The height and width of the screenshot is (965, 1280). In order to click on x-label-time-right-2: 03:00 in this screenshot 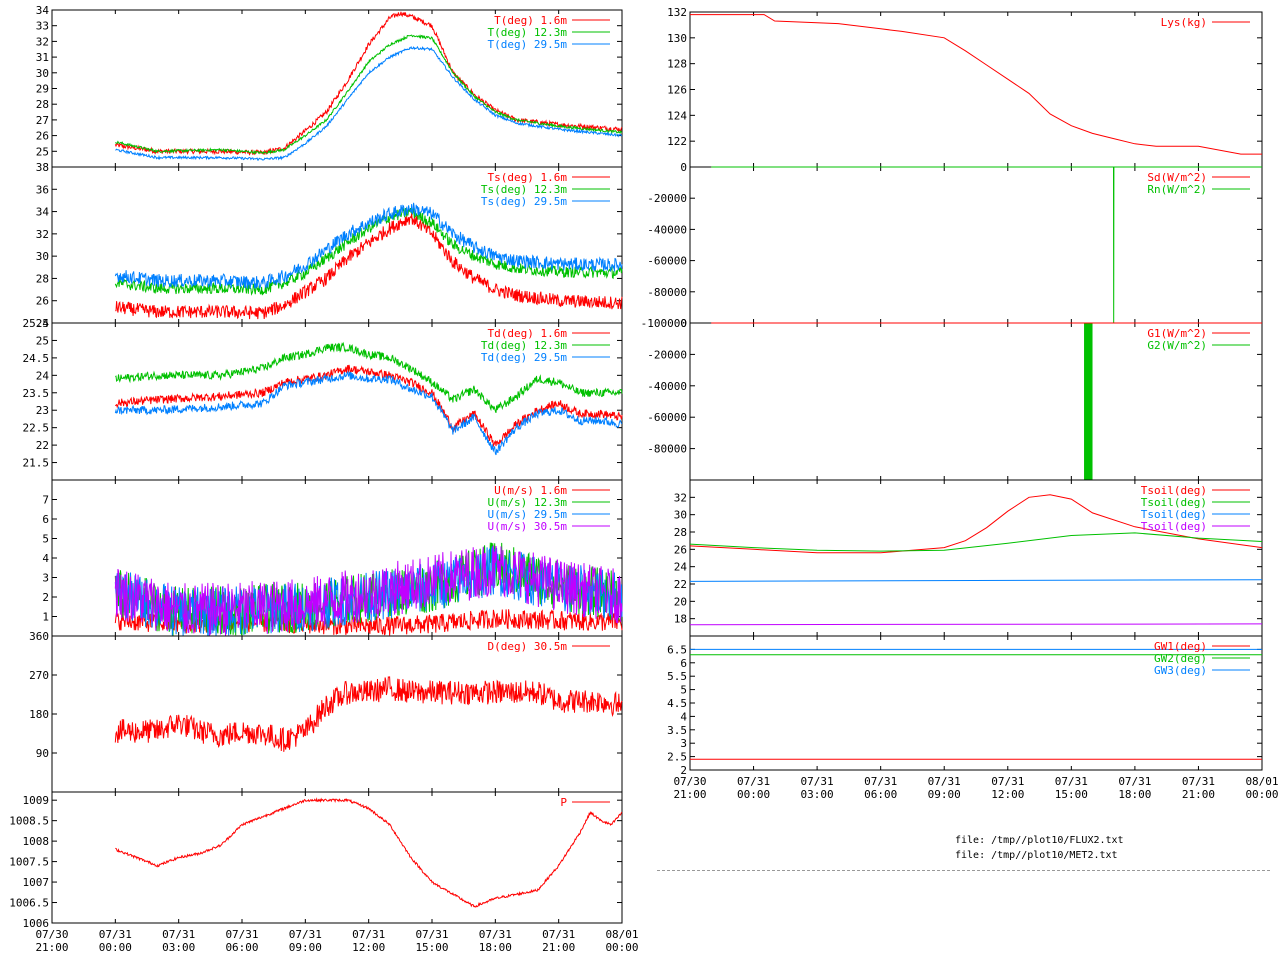, I will do `click(817, 794)`.